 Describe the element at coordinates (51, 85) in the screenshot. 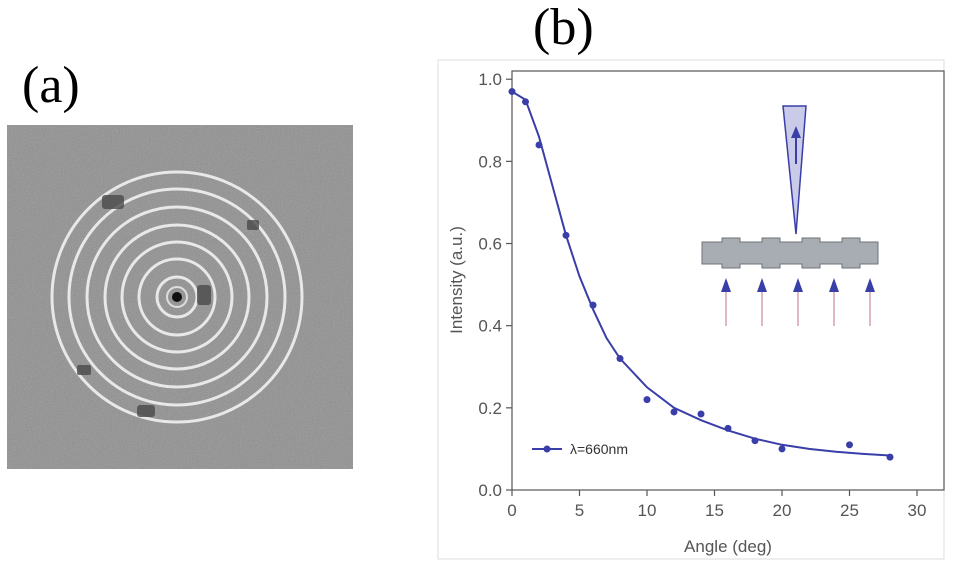

I see `panel-label-a: (a)` at that location.